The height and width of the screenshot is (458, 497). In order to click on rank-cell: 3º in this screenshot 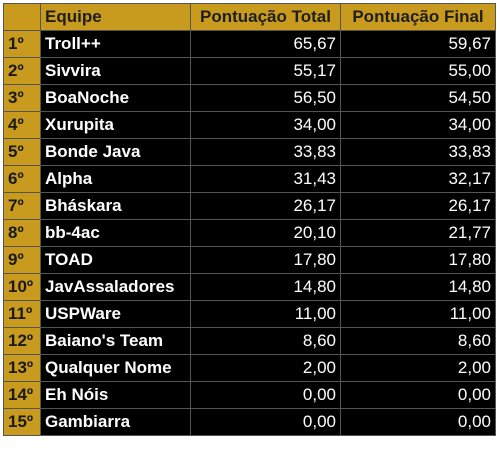, I will do `click(22, 98)`.